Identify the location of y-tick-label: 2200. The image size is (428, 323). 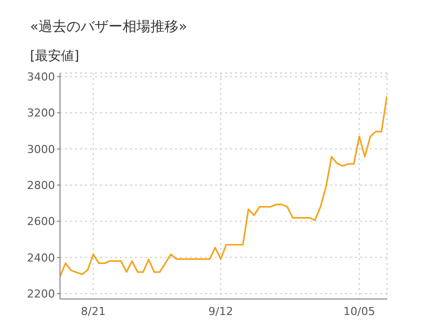
(41, 293).